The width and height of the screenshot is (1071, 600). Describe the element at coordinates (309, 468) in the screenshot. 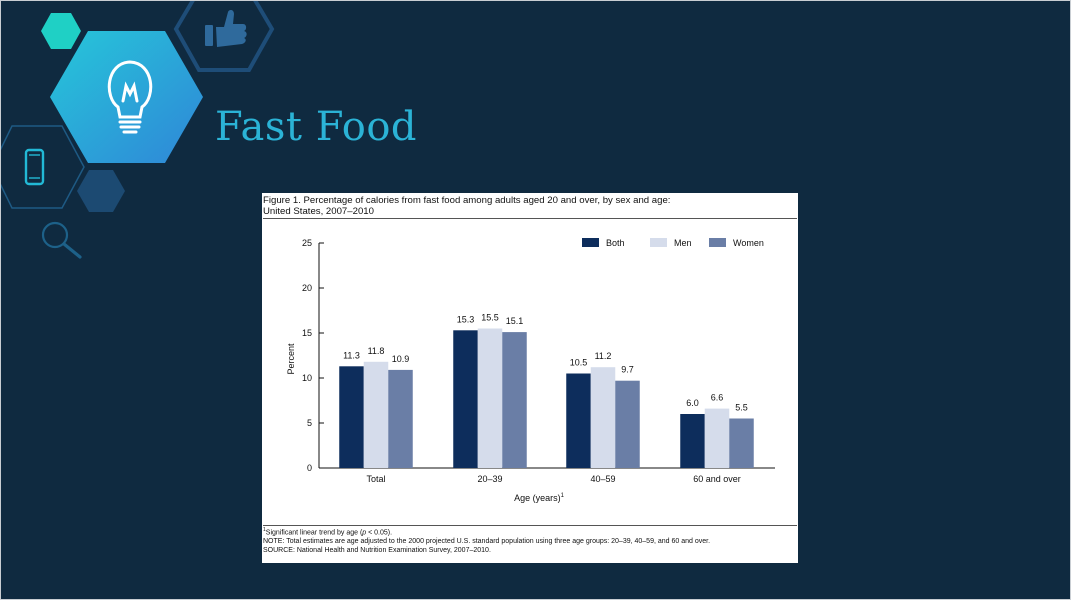

I see `y-tick-label: 0` at that location.